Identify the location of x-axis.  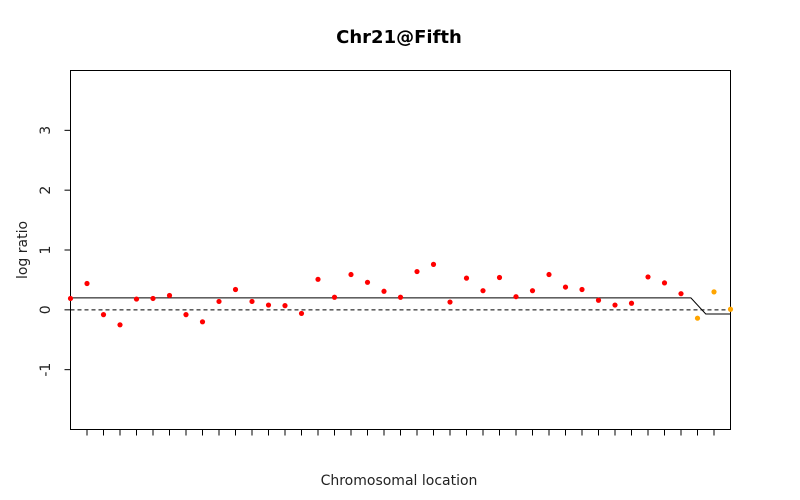
(400, 432).